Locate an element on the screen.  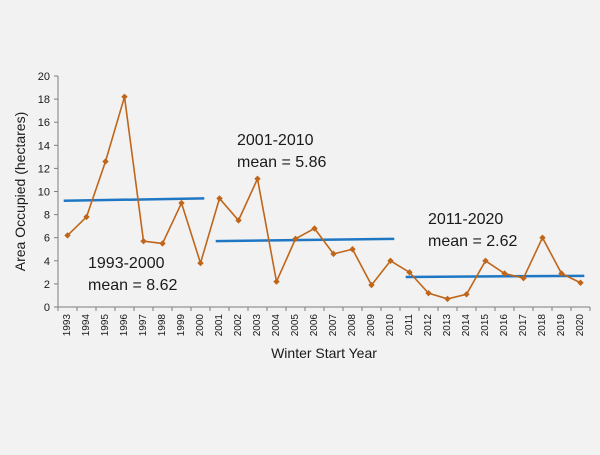
x-tick-label: 1999 is located at coordinates (181, 325).